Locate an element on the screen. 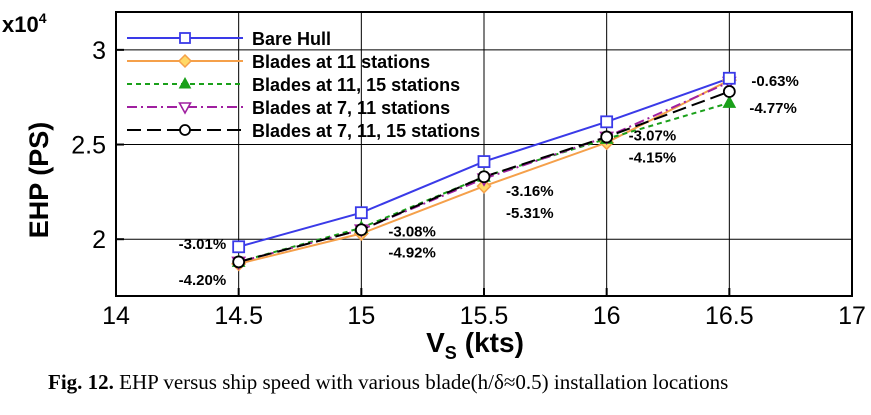  legend-label: Blades at 11 stations is located at coordinates (341, 62).